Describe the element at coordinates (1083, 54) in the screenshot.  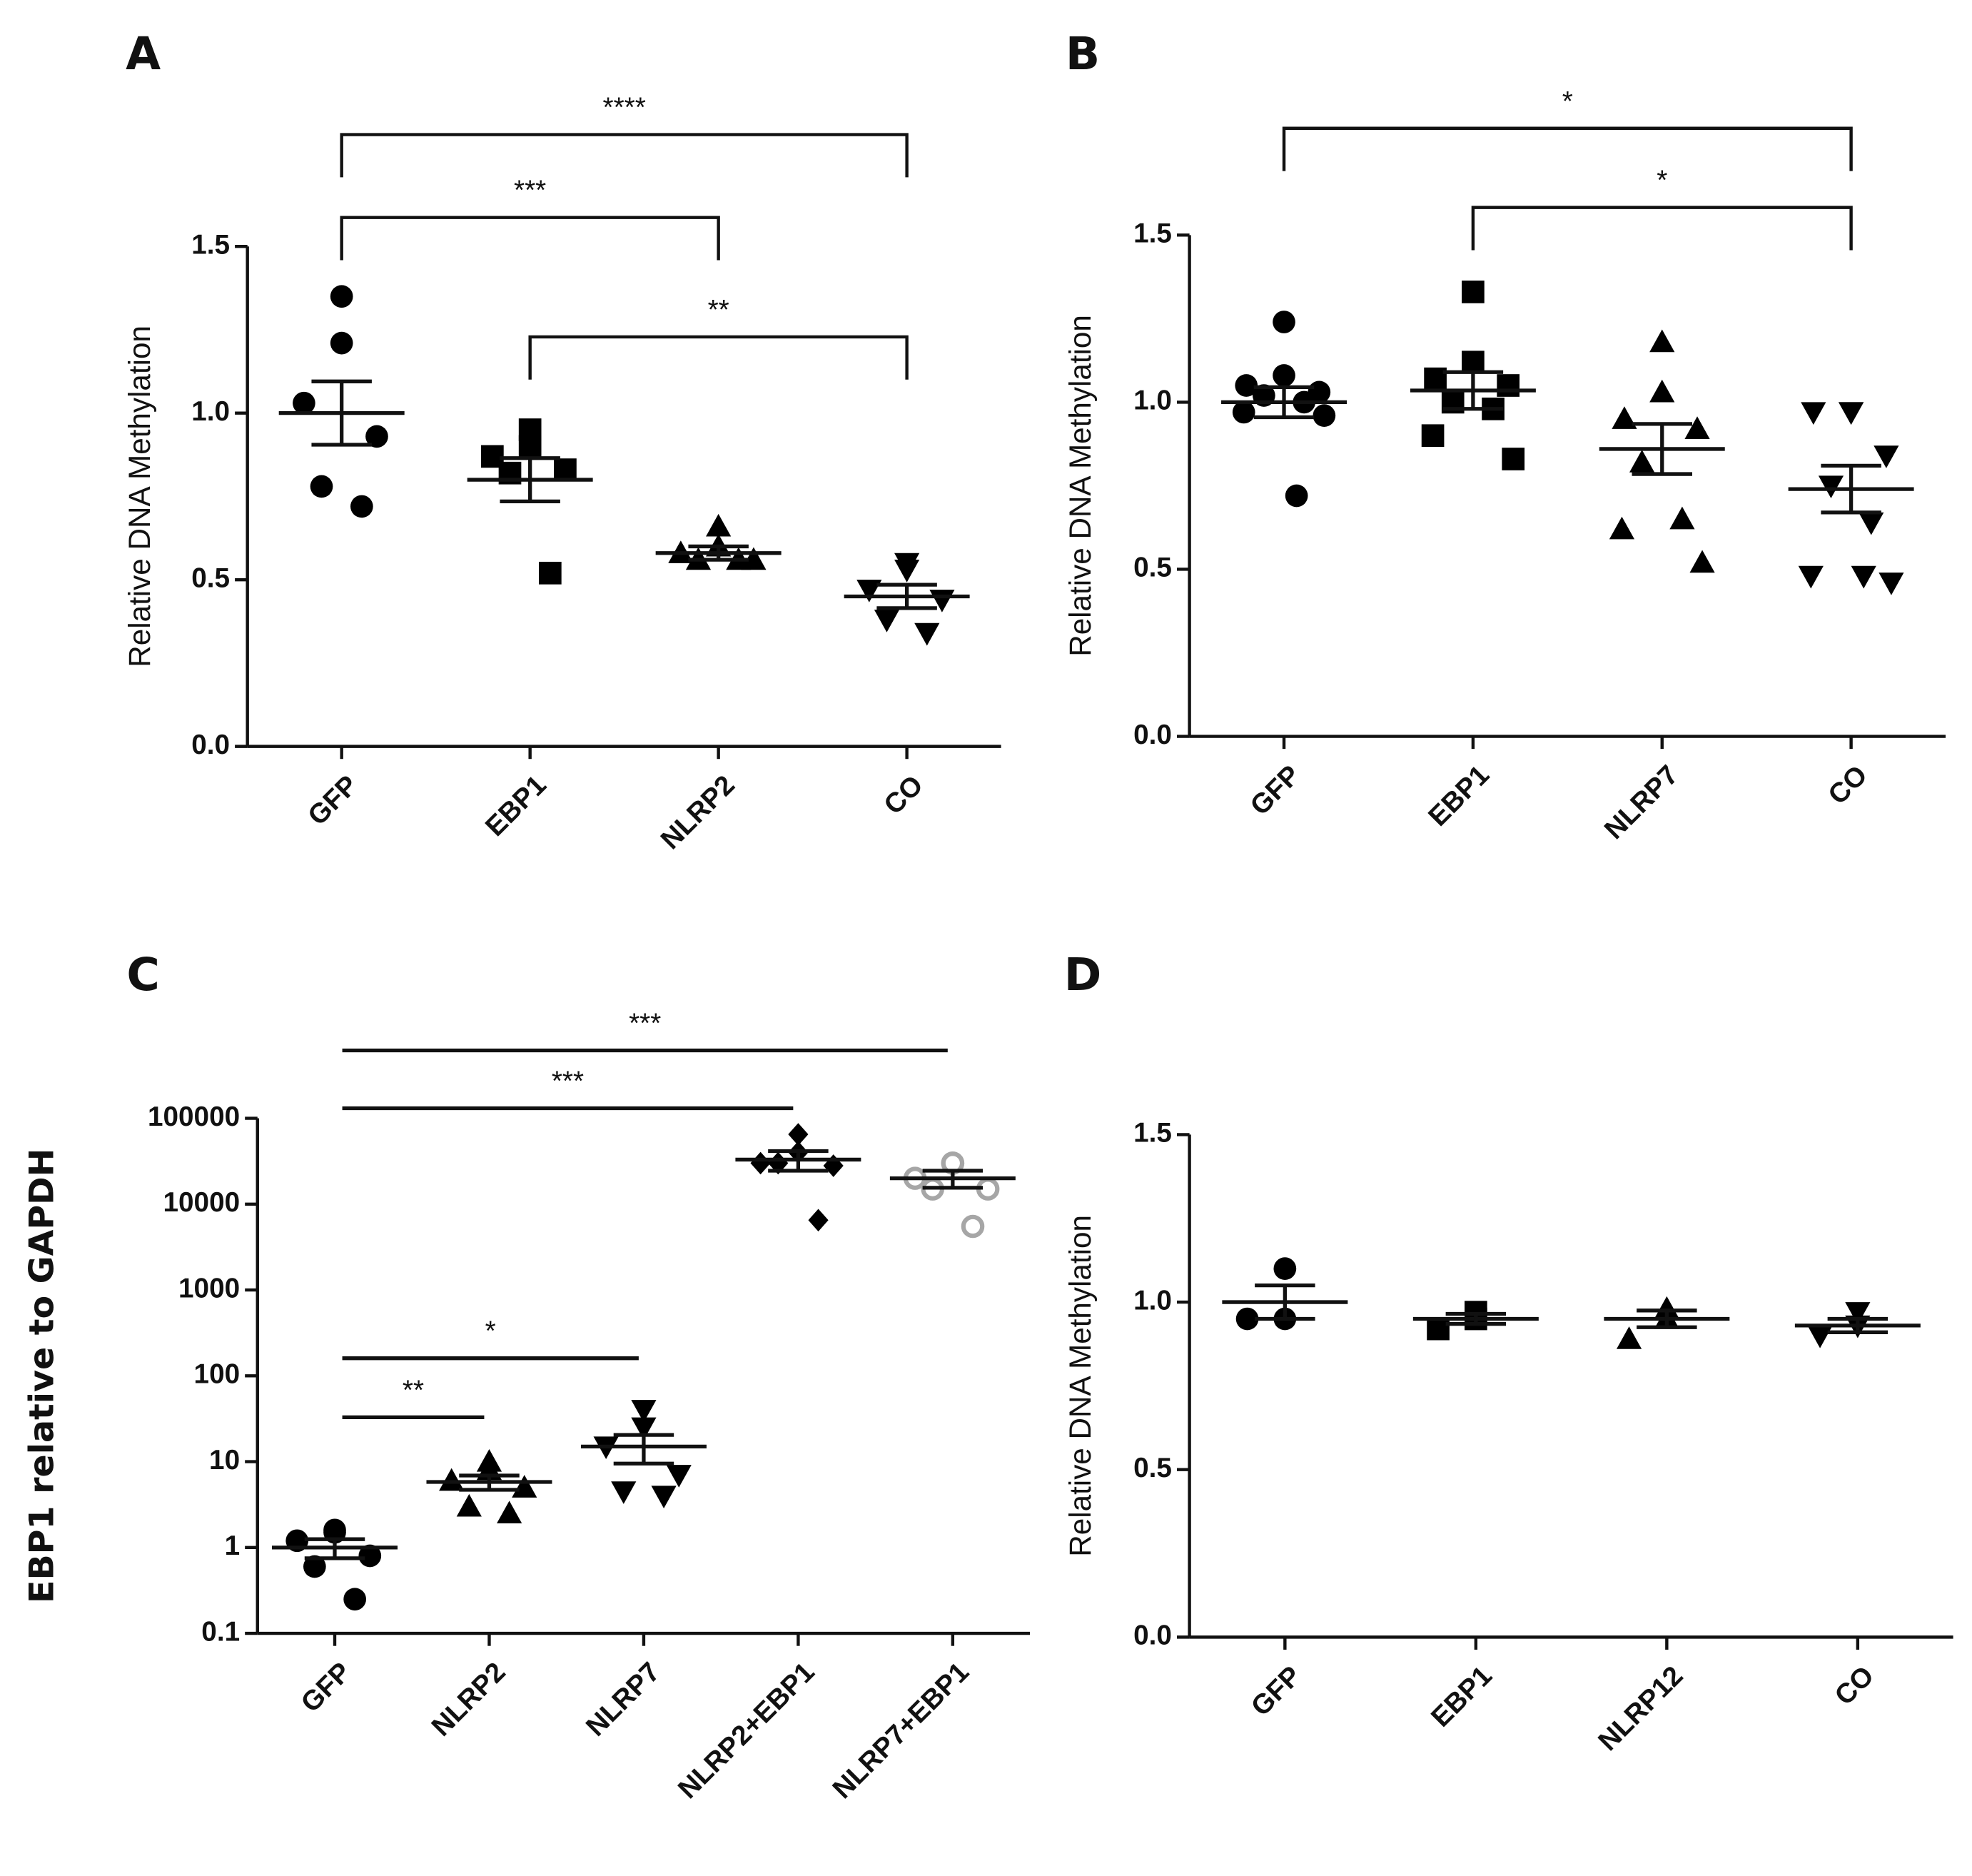
I see `panel-label: B` at that location.